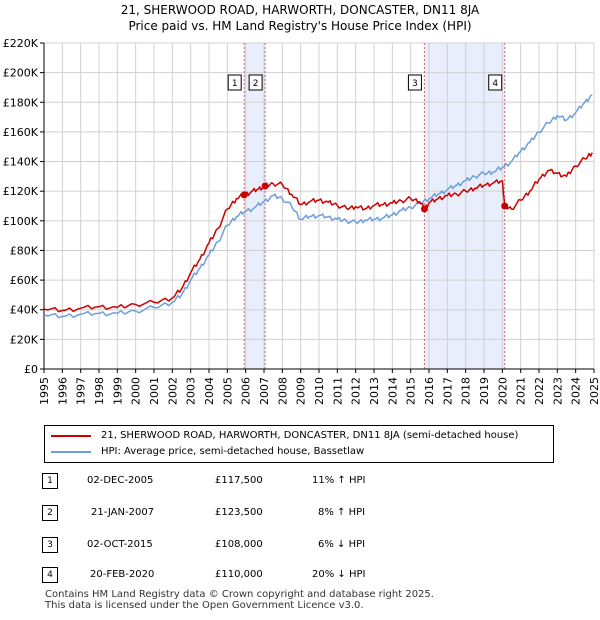  I want to click on y-tick-label: £80K, so click(24, 250).